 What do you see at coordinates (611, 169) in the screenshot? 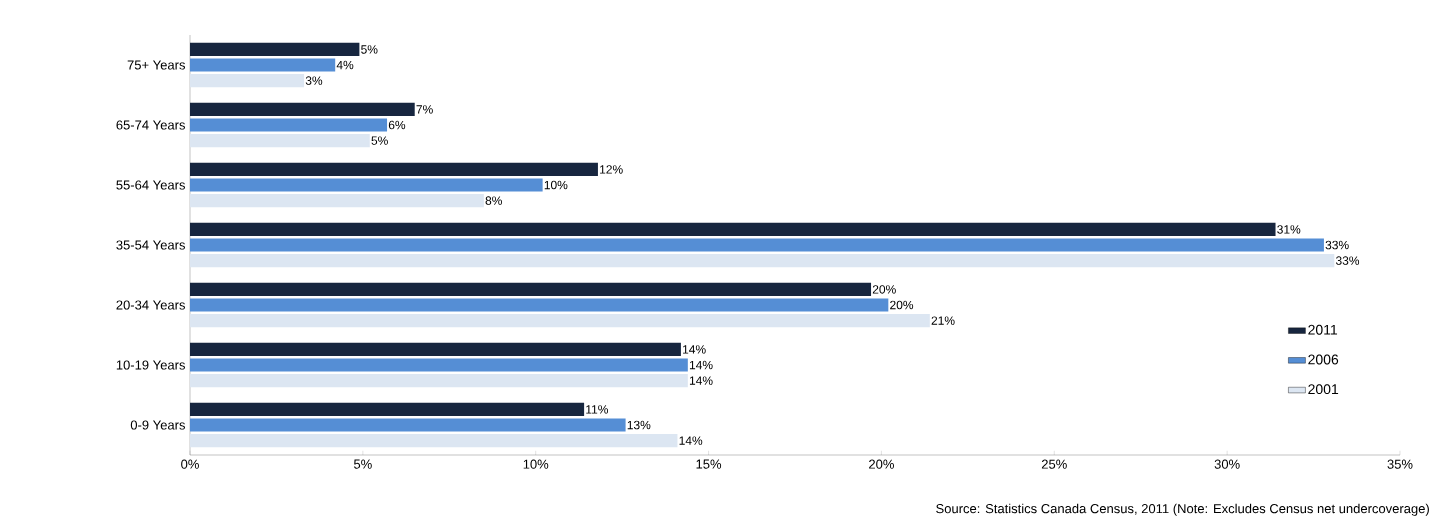
I see `data-label: 12%` at bounding box center [611, 169].